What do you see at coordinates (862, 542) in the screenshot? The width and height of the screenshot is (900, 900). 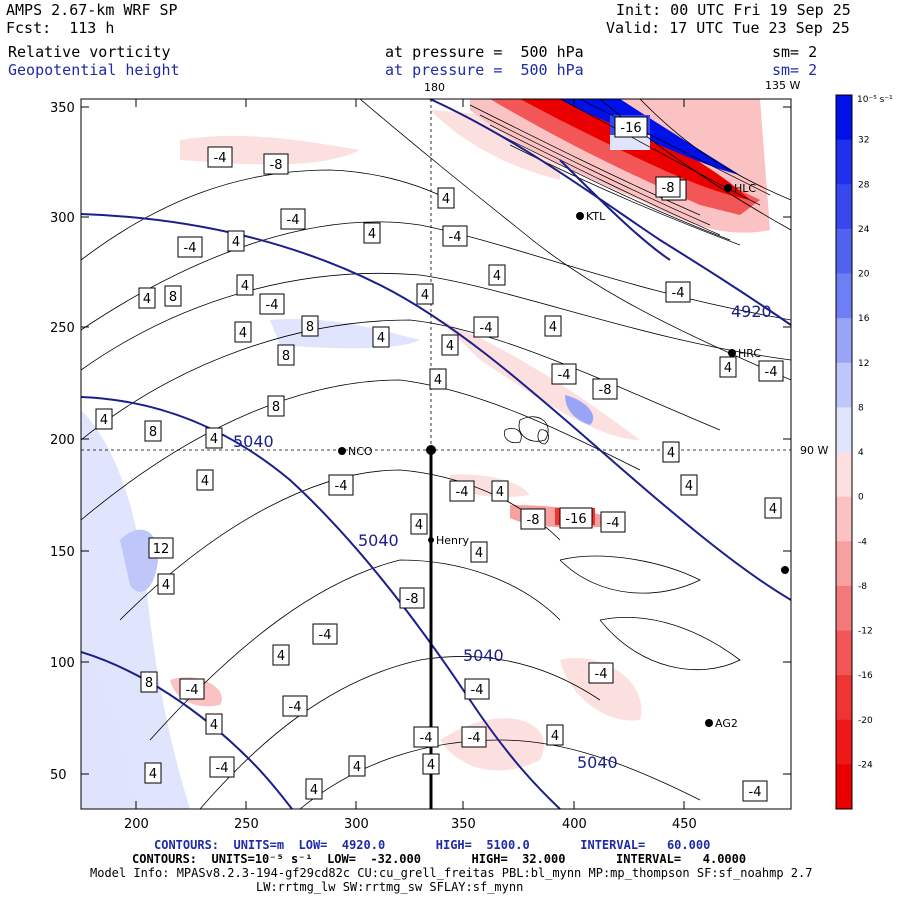 I see `colorbar-tick-label: -4` at bounding box center [862, 542].